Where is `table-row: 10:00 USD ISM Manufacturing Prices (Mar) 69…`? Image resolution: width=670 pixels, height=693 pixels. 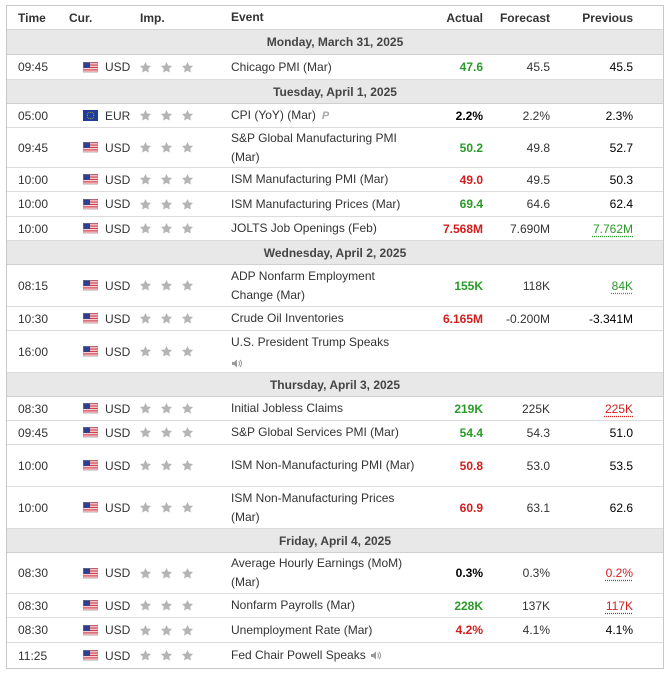 table-row: 10:00 USD ISM Manufacturing Prices (Mar) 69… is located at coordinates (335, 204).